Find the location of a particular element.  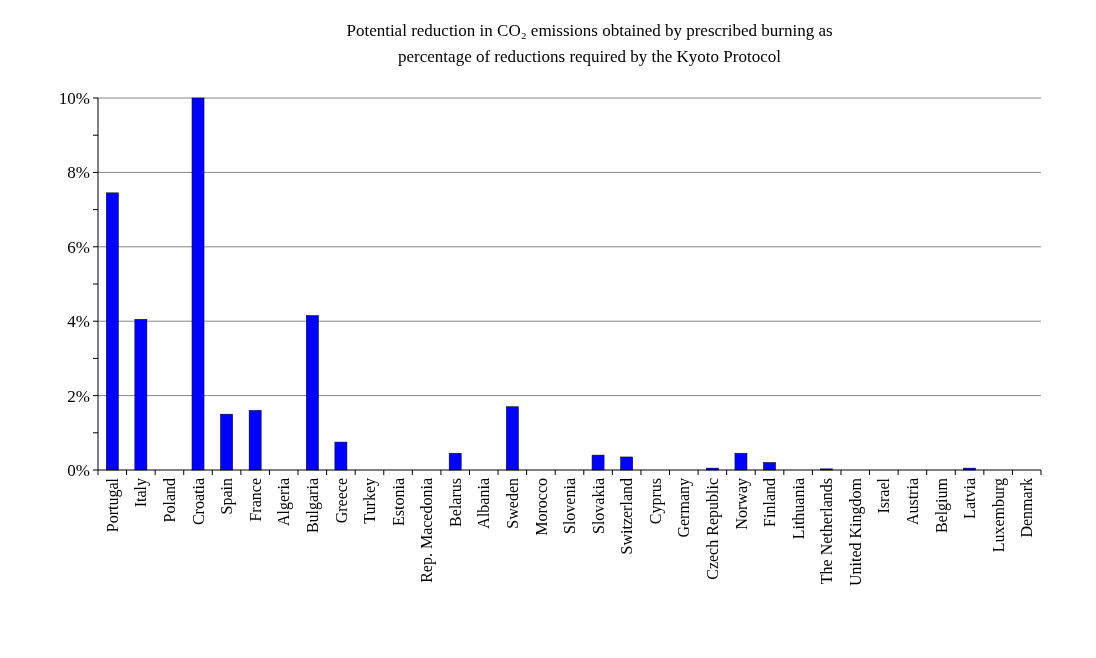

x-tick-label: Israel is located at coordinates (884, 495).